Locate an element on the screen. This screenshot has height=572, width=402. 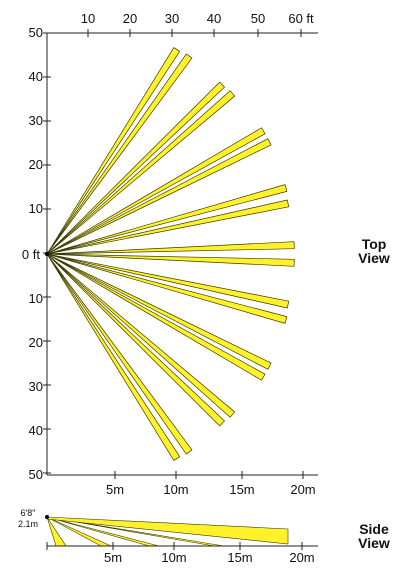
bottom-axis-tick-label: 15m is located at coordinates (241, 489).